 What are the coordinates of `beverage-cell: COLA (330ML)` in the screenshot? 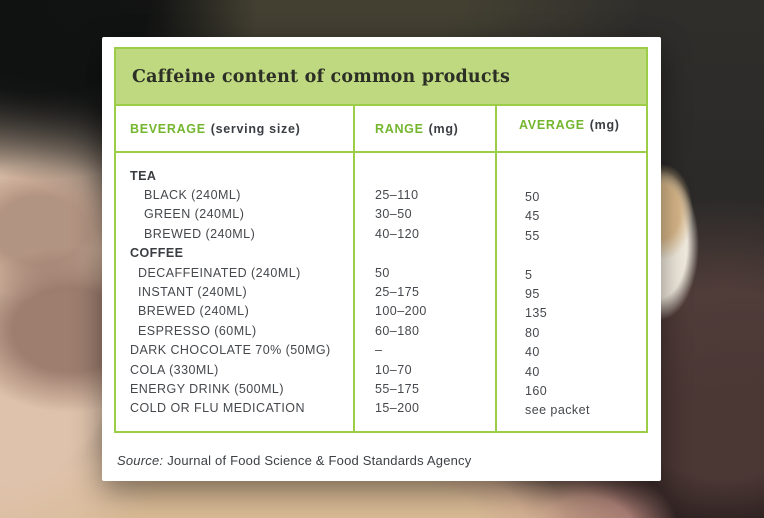 It's located at (174, 369).